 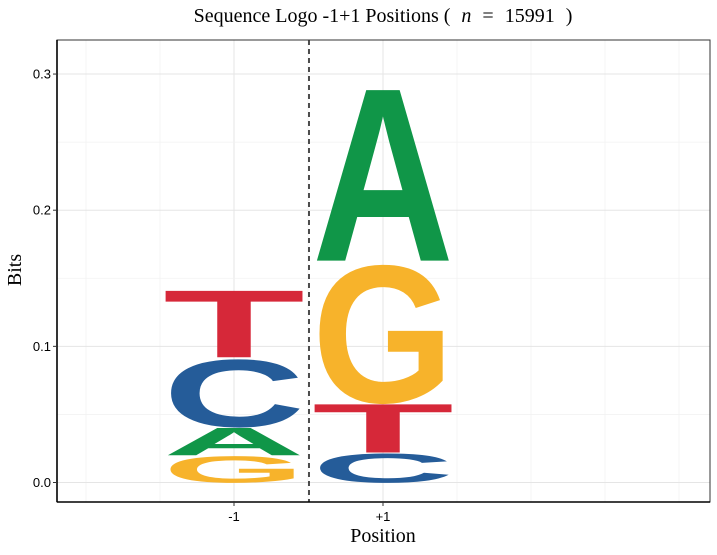 What do you see at coordinates (15, 270) in the screenshot?
I see `y-axis-title: Bits` at bounding box center [15, 270].